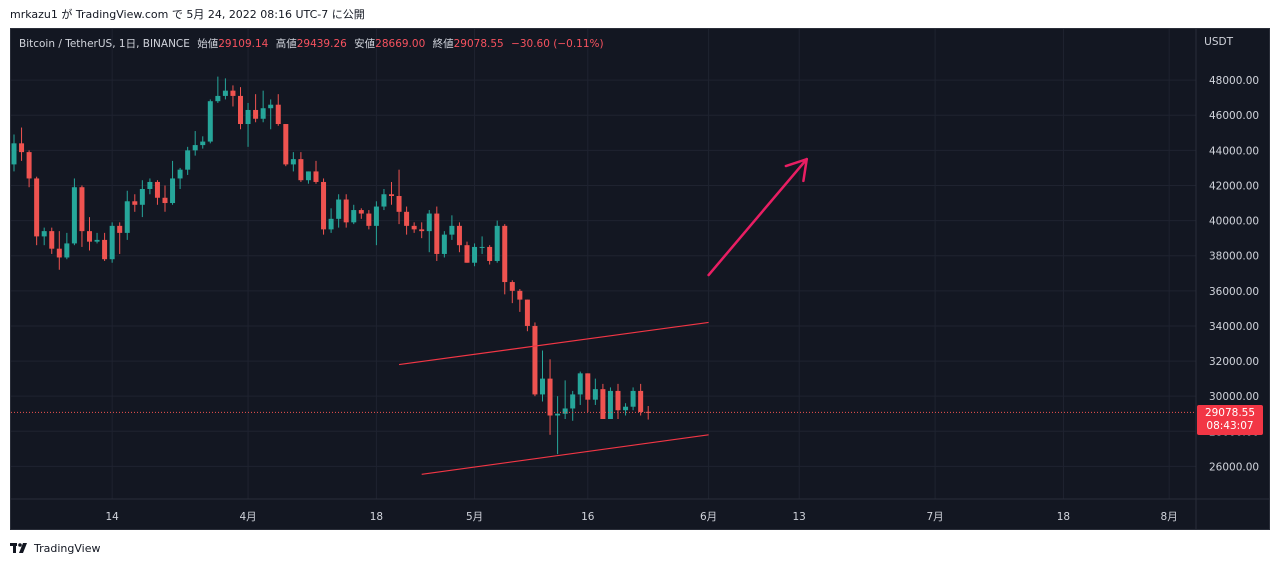 The height and width of the screenshot is (565, 1280). What do you see at coordinates (1230, 413) in the screenshot?
I see `last-price-value: 29078.55` at bounding box center [1230, 413].